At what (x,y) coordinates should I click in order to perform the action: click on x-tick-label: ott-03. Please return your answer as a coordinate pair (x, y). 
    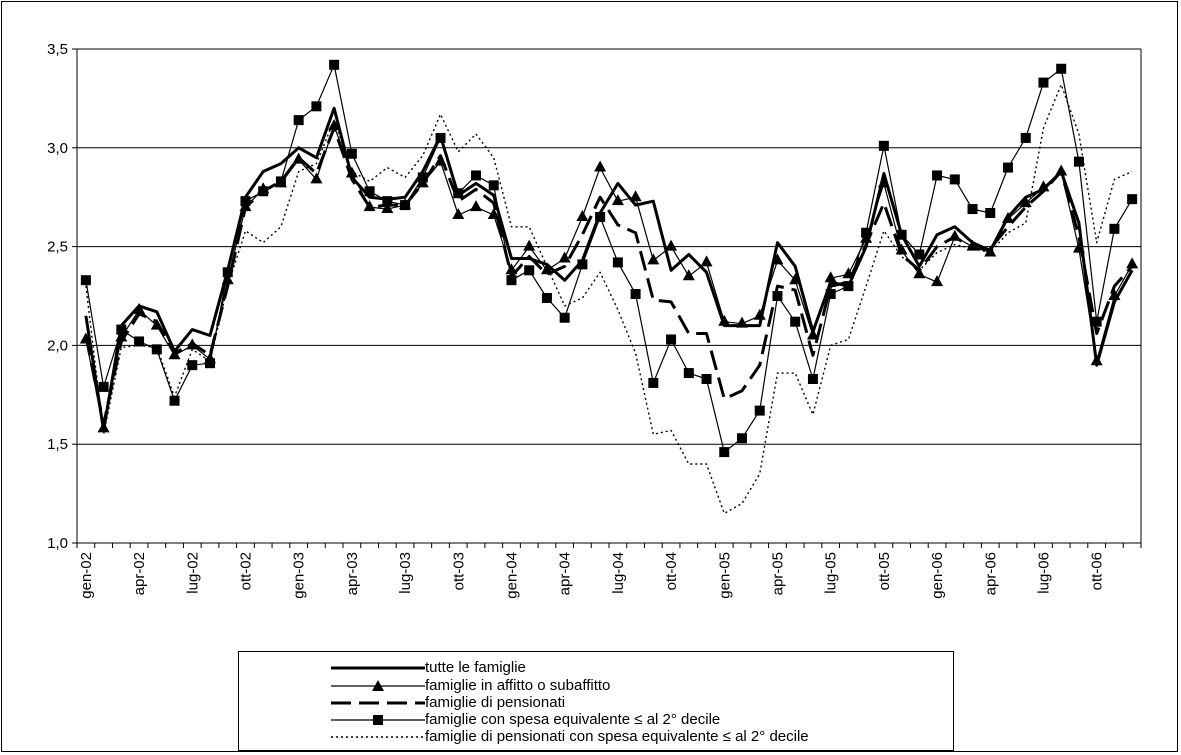
    Looking at the image, I should click on (458, 571).